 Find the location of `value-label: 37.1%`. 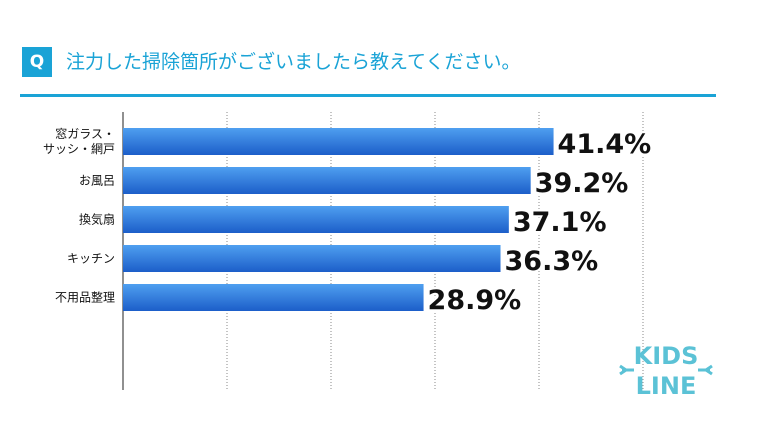

value-label: 37.1% is located at coordinates (560, 222).